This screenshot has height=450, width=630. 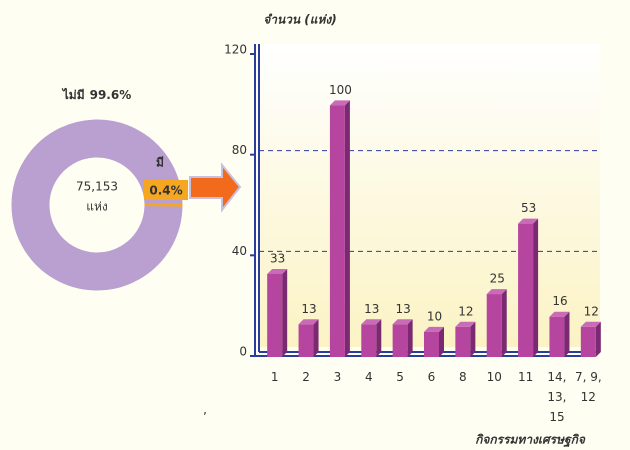 What do you see at coordinates (557, 397) in the screenshot?
I see `x-tick-label: 14, 13, 15` at bounding box center [557, 397].